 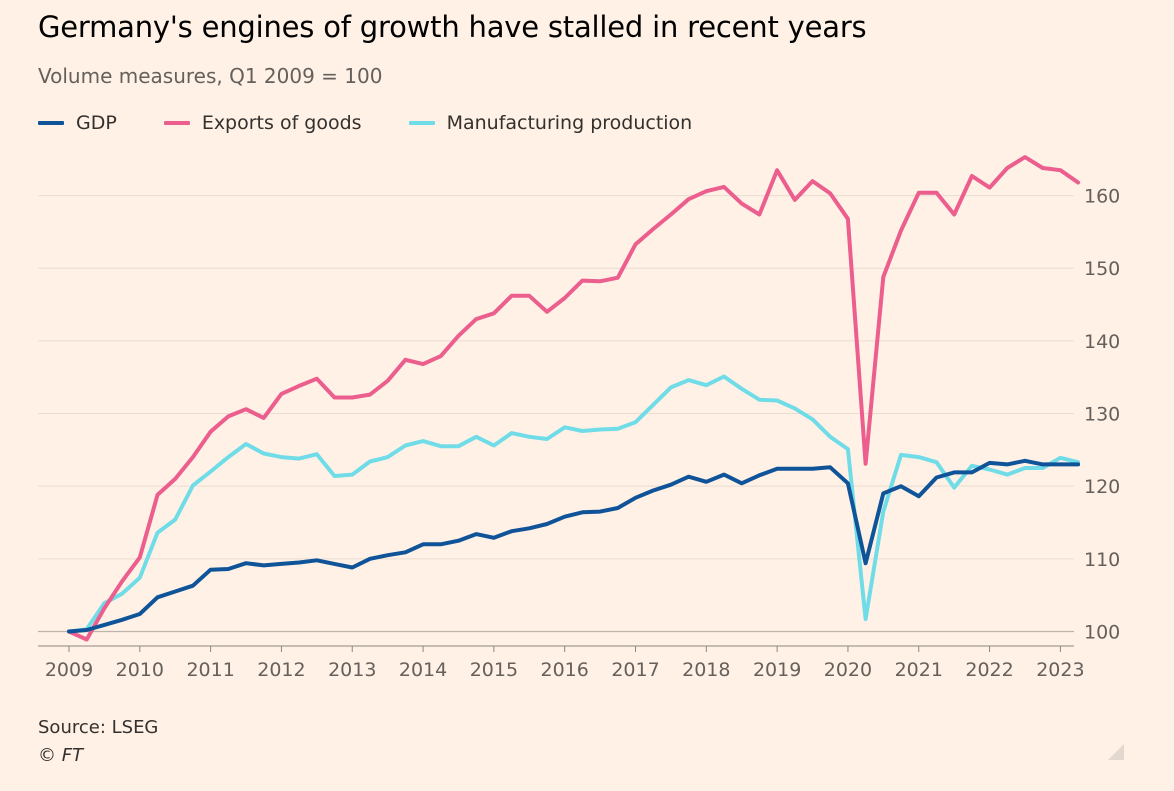 I want to click on x-tick-label-2014: 2014, so click(x=423, y=670).